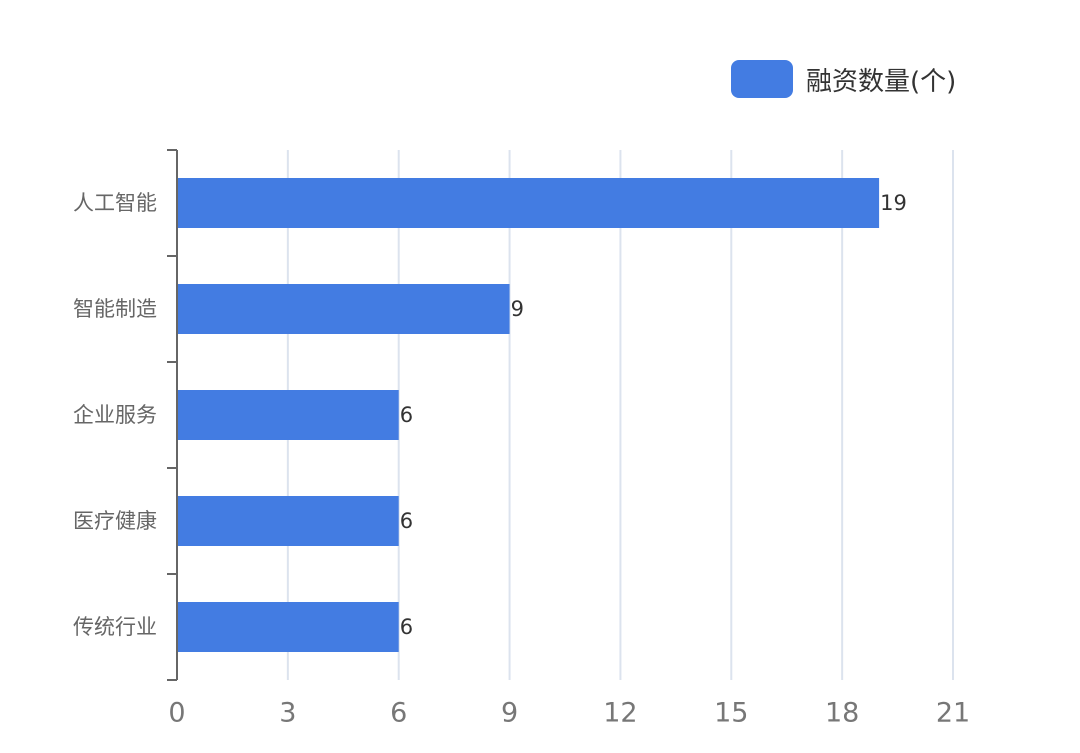 The image size is (1080, 753). I want to click on legend: 融资数量(个), so click(843, 79).